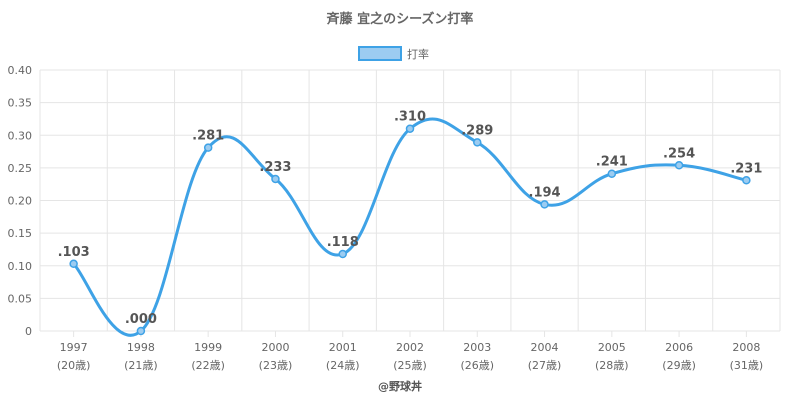  What do you see at coordinates (477, 347) in the screenshot?
I see `x-tick-label: 2003` at bounding box center [477, 347].